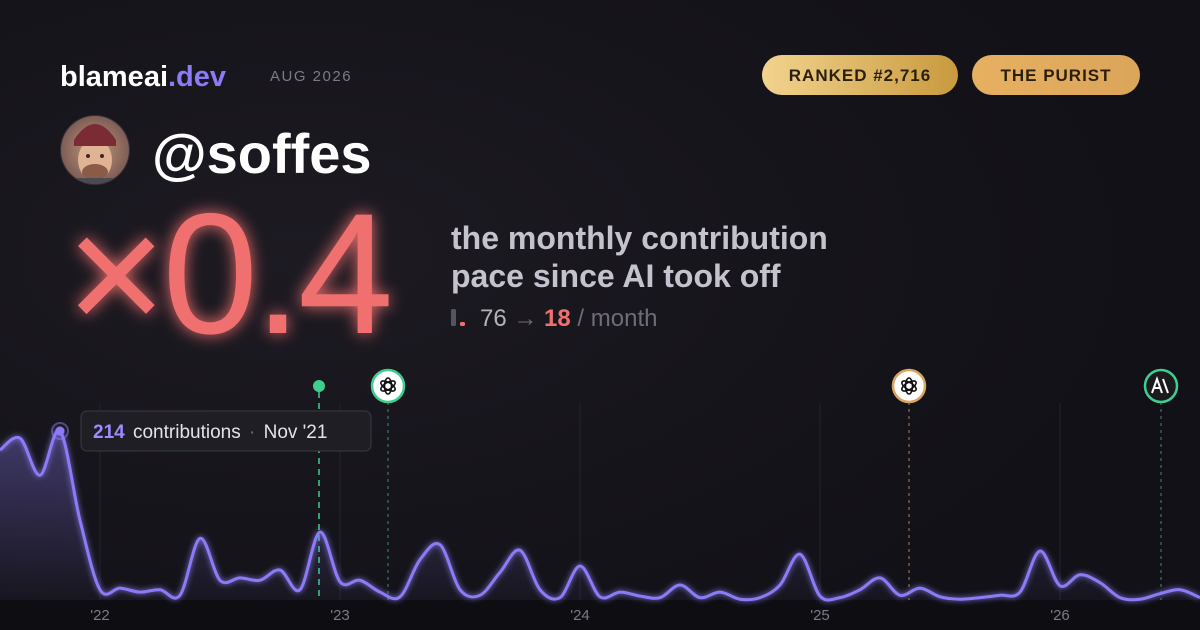  I want to click on tooltip-value: 214, so click(109, 432).